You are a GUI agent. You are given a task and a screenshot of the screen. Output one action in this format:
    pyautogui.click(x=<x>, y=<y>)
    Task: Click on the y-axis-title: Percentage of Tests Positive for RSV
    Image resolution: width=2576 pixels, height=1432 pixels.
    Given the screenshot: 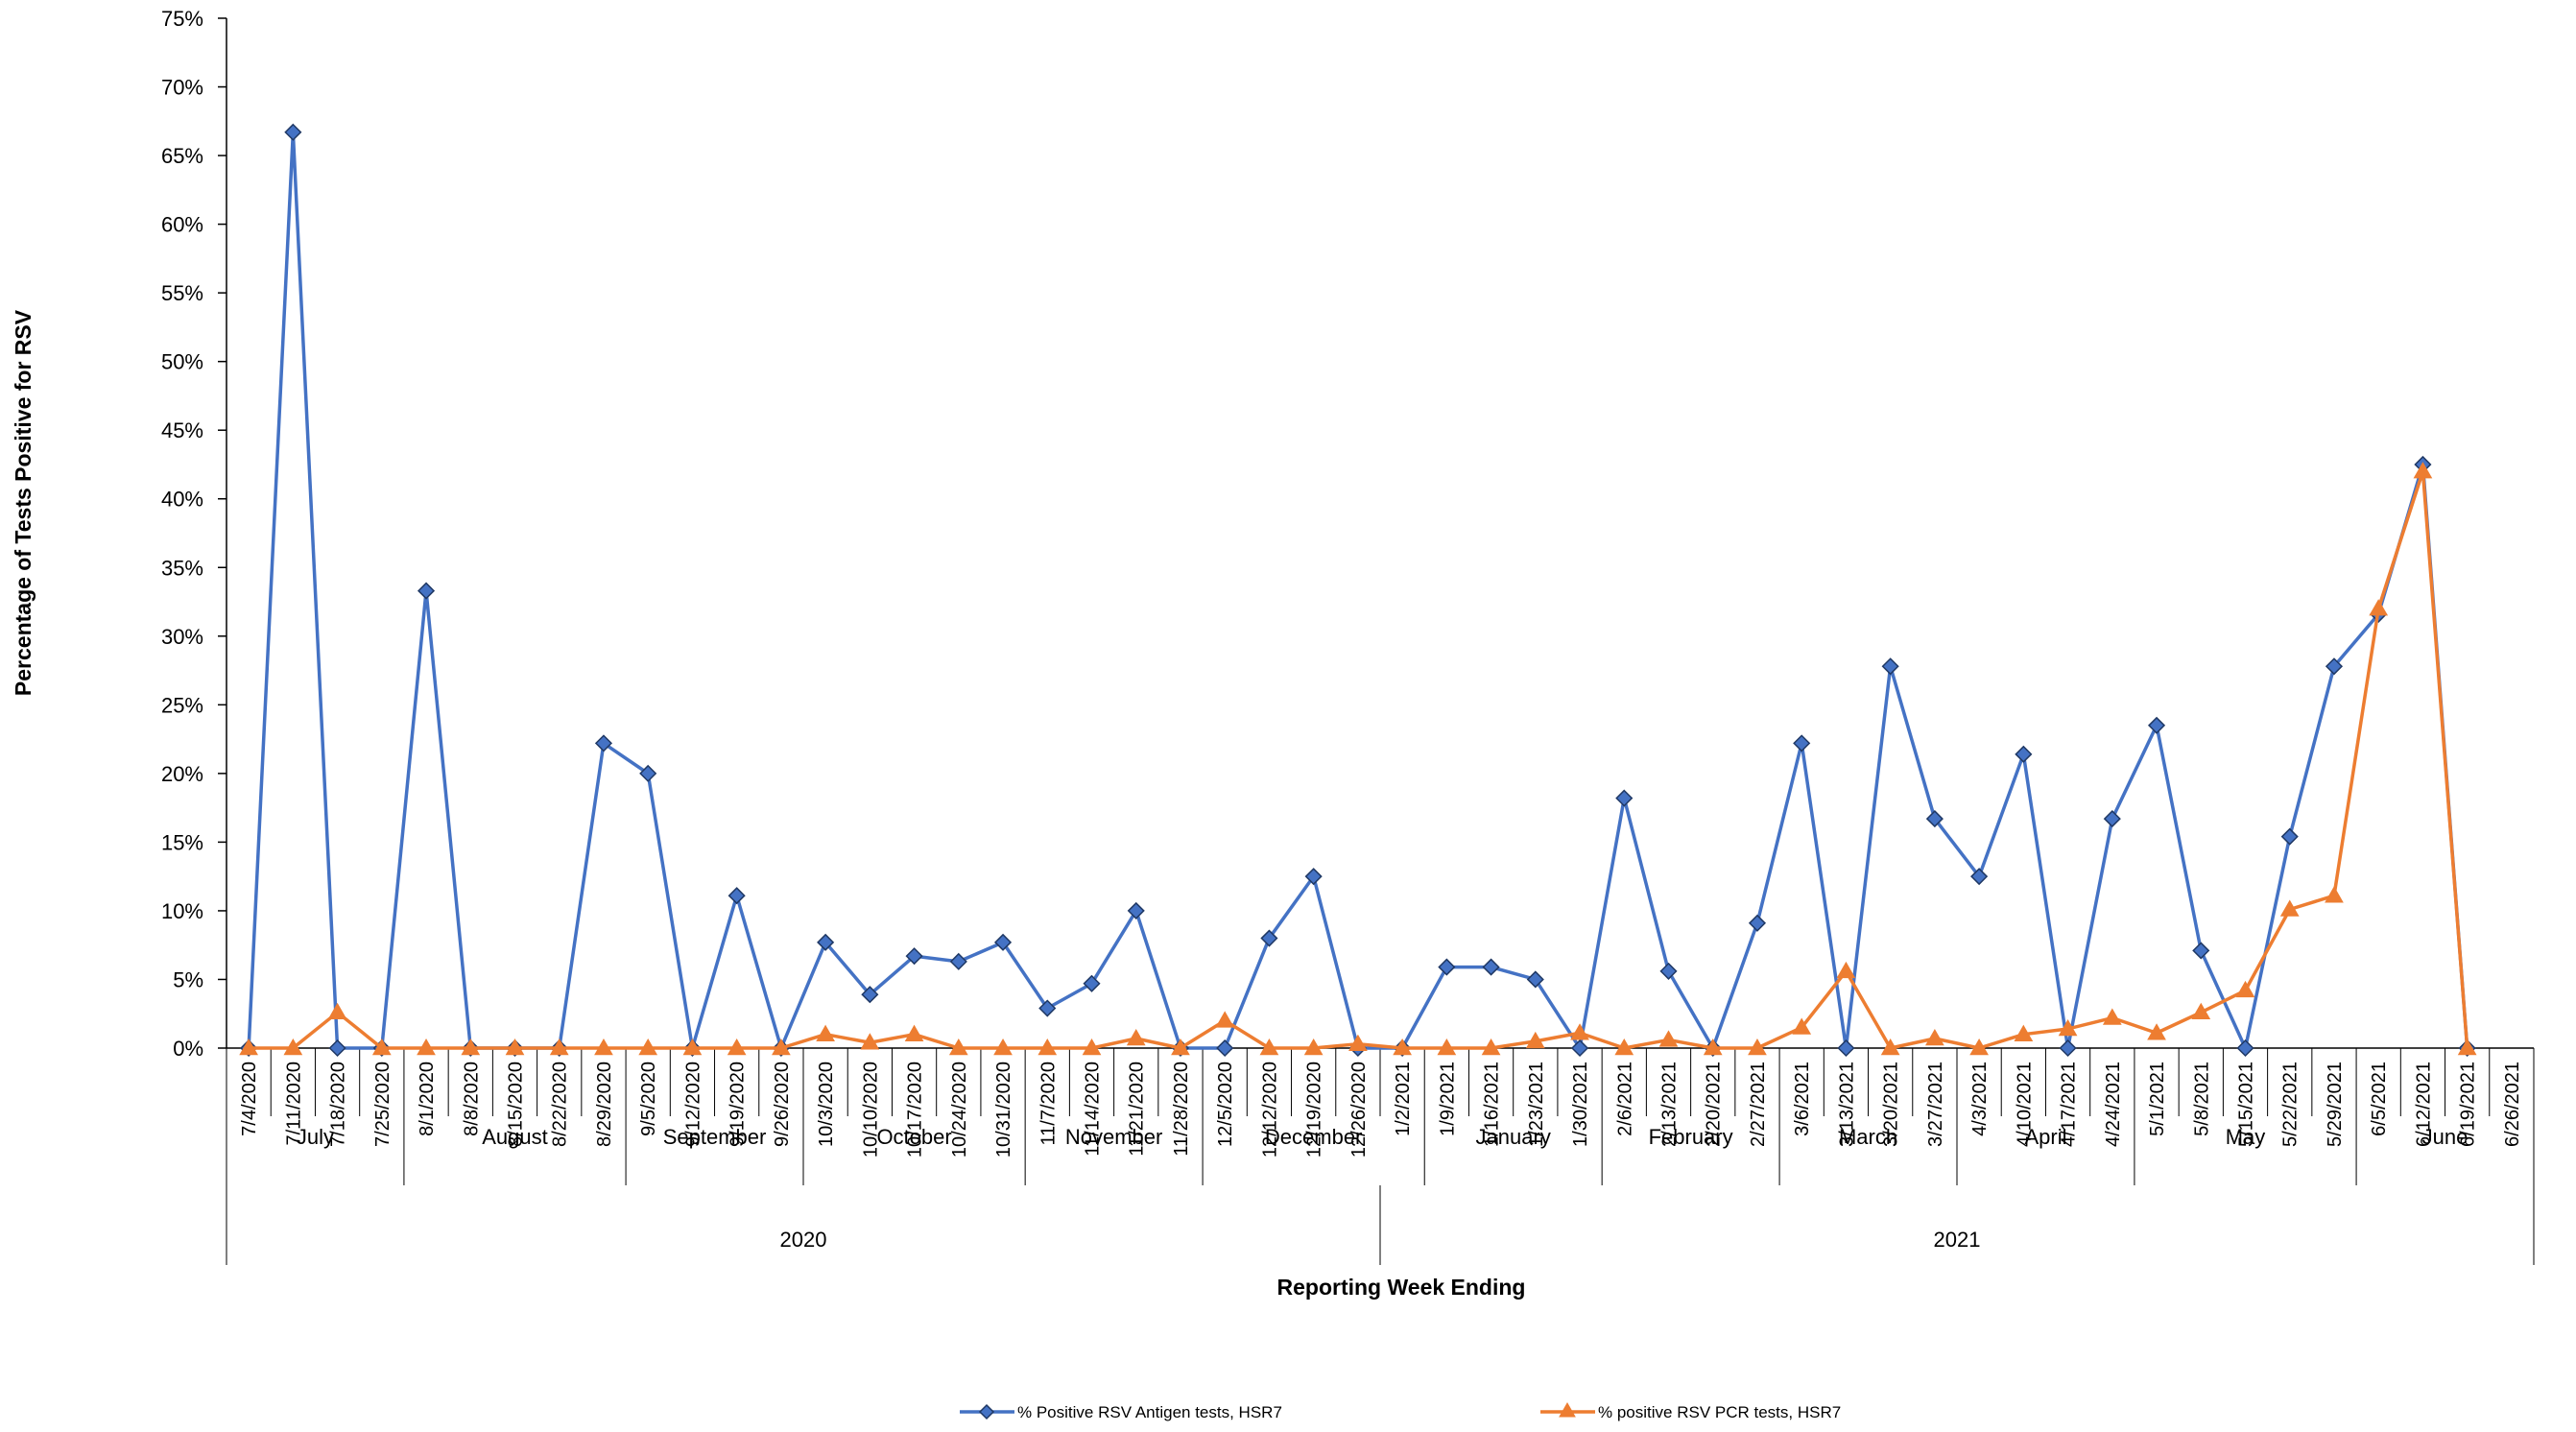 What is the action you would take?
    pyautogui.click(x=23, y=502)
    